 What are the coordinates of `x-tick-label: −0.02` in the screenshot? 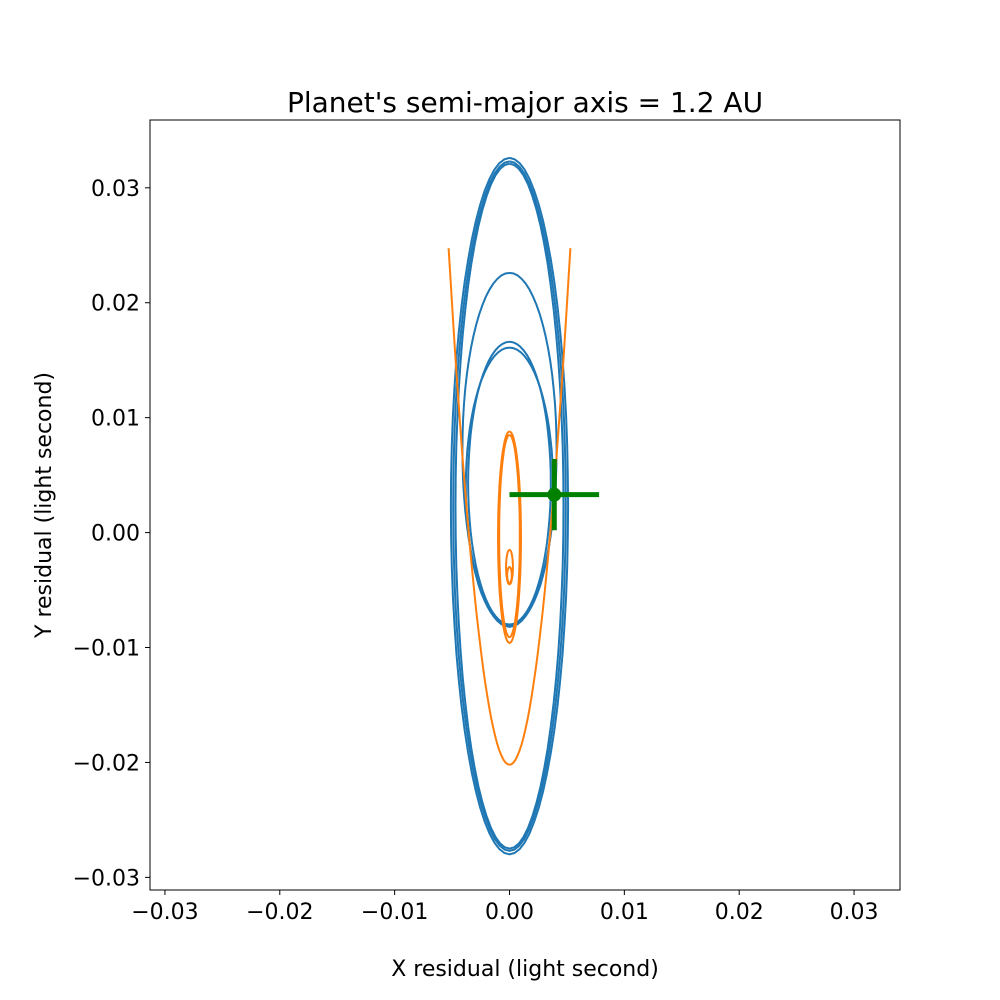 It's located at (279, 912).